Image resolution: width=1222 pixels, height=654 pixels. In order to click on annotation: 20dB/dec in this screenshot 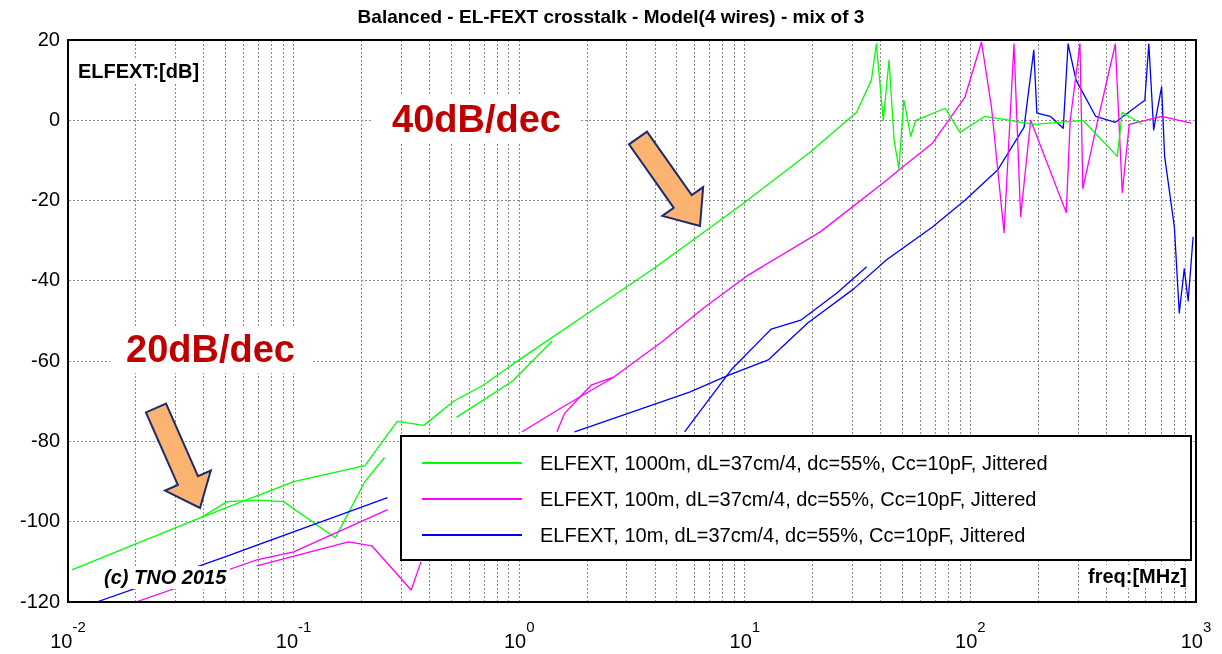, I will do `click(210, 349)`.